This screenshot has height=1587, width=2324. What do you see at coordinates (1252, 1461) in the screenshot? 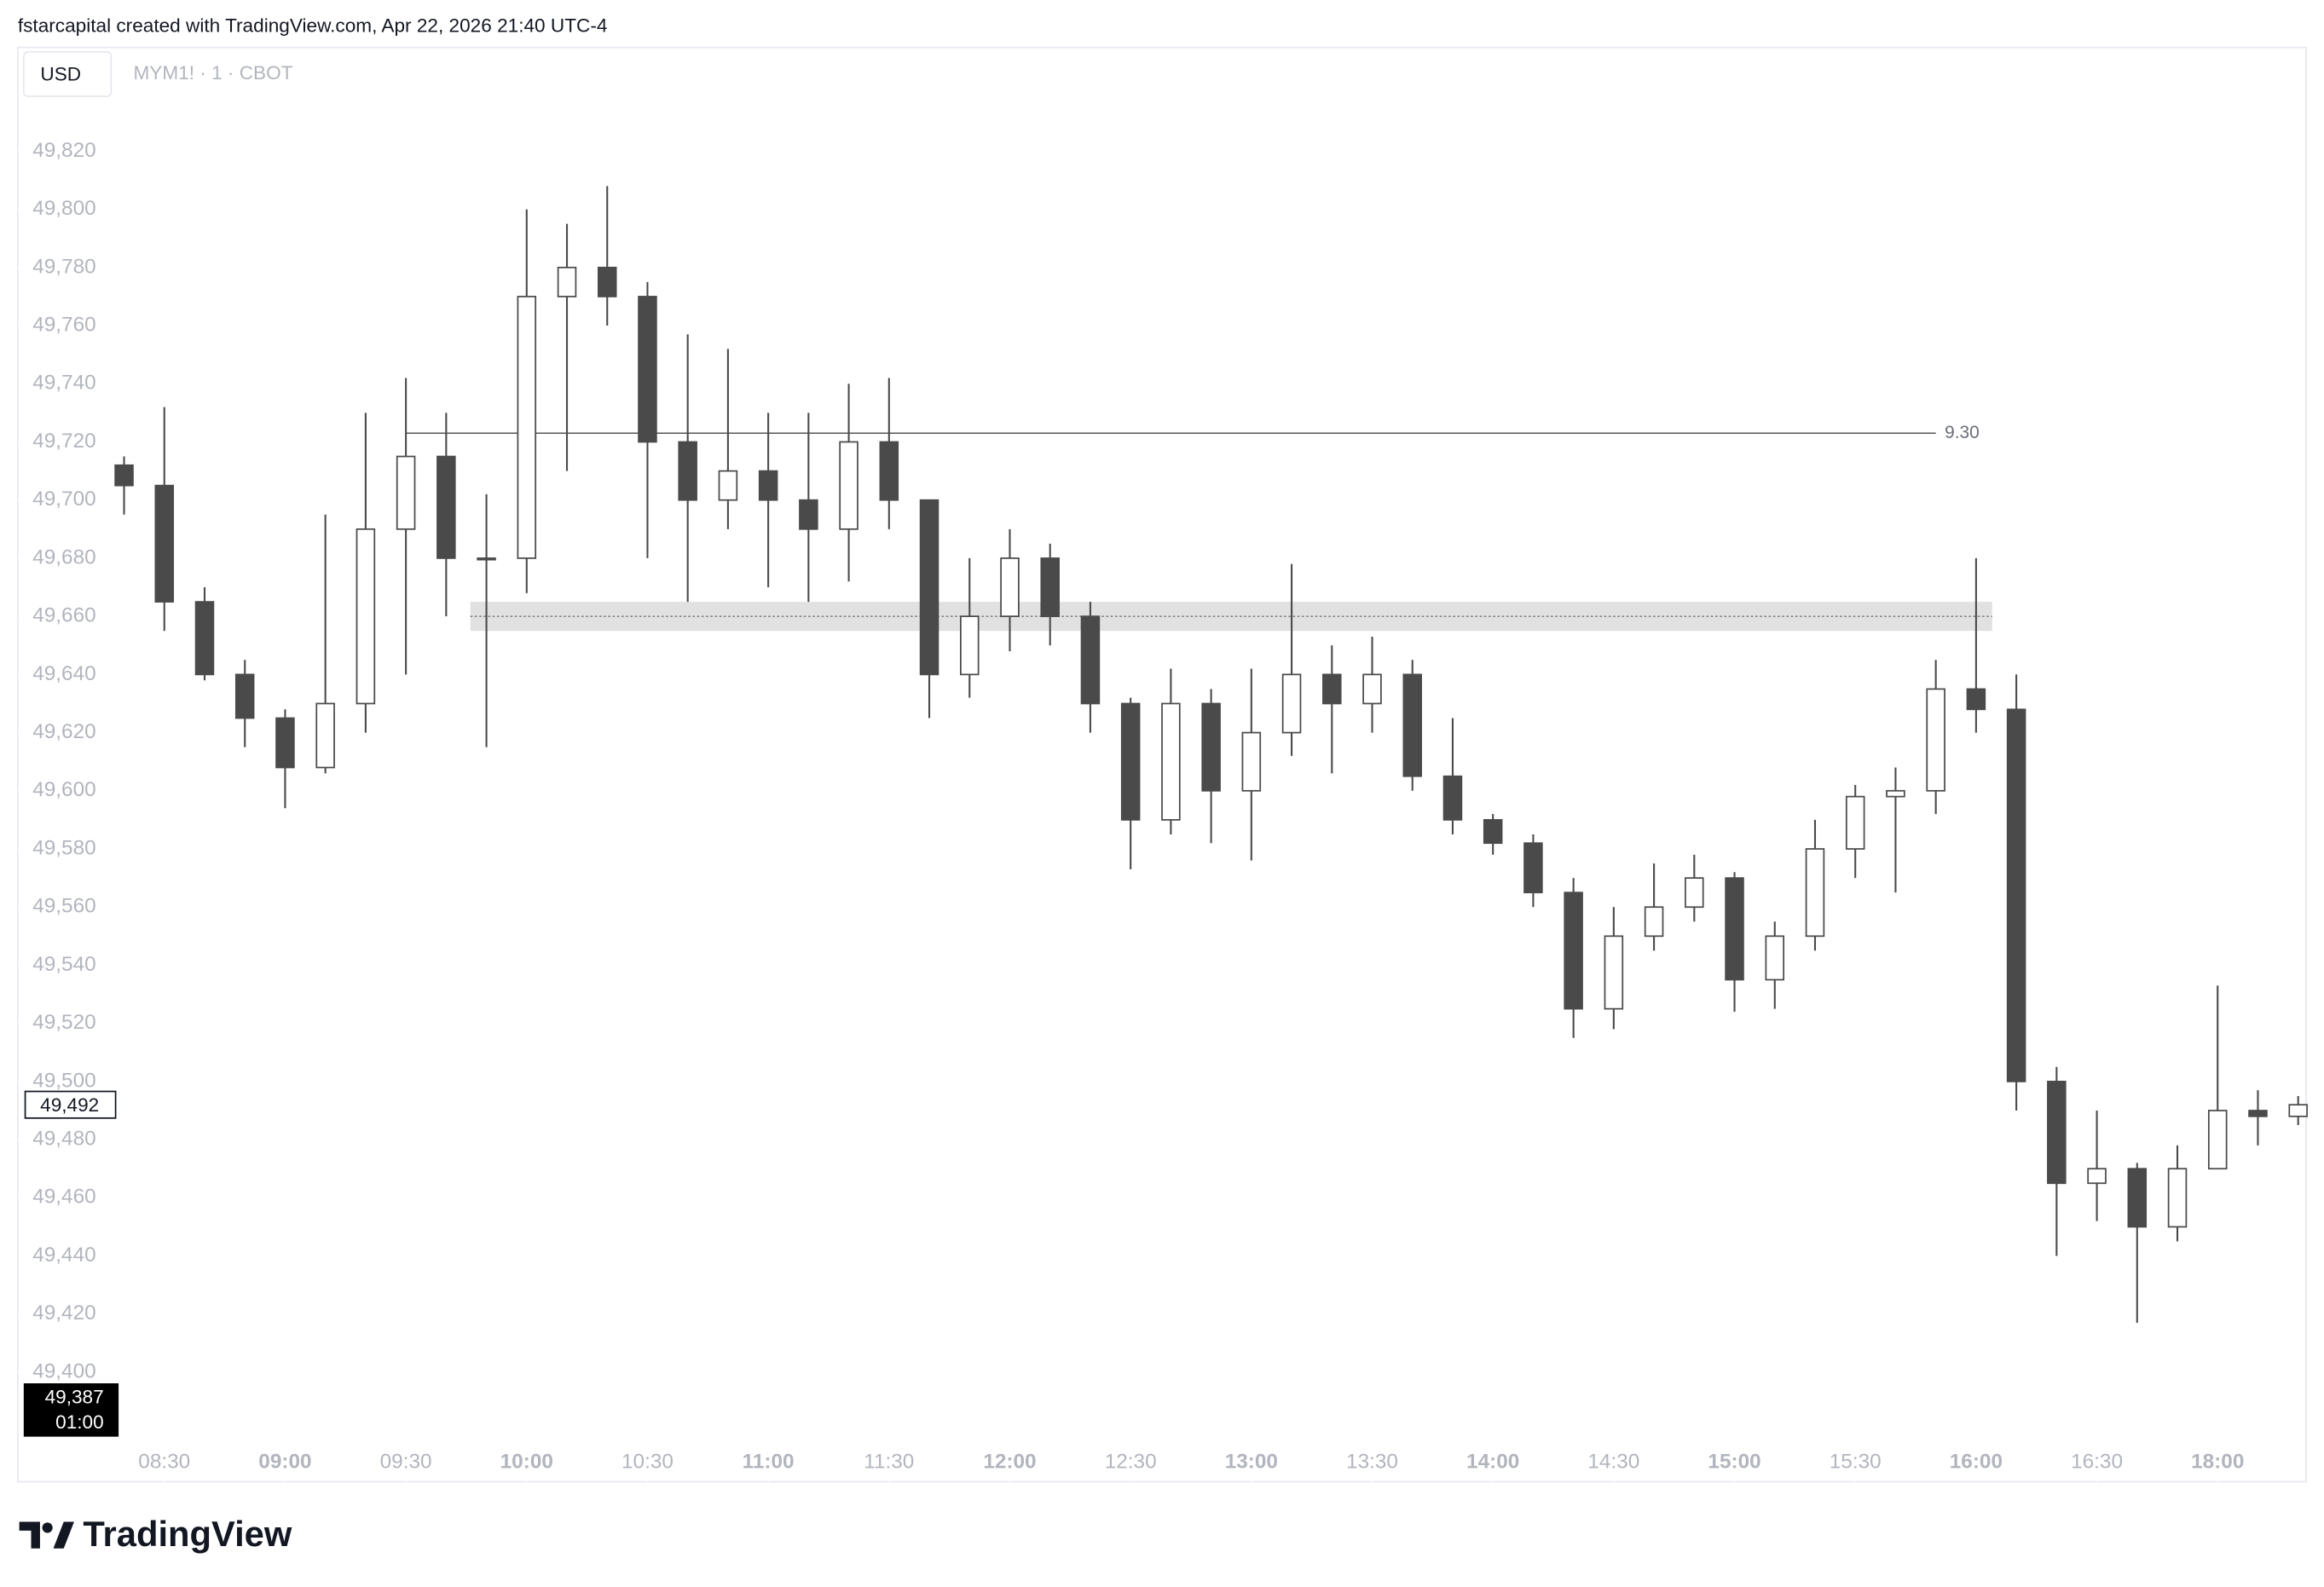
I see `x-tick-label: 13:00` at bounding box center [1252, 1461].